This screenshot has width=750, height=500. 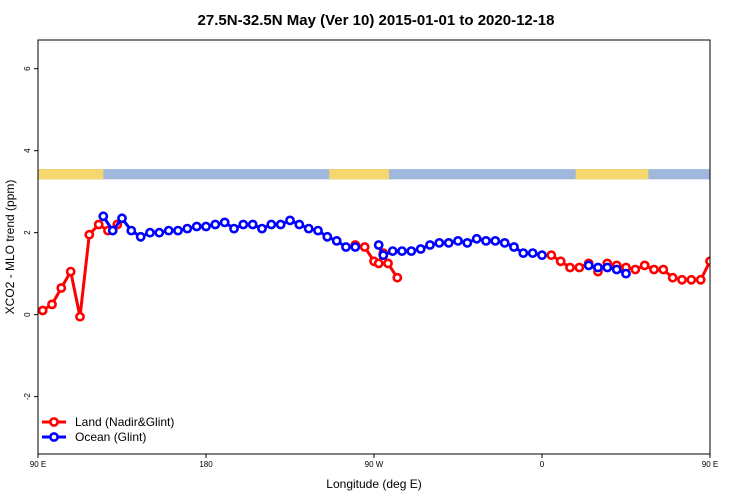 I want to click on legend: Land (Nadir&Glint)Ocean (Glint), so click(x=108, y=429).